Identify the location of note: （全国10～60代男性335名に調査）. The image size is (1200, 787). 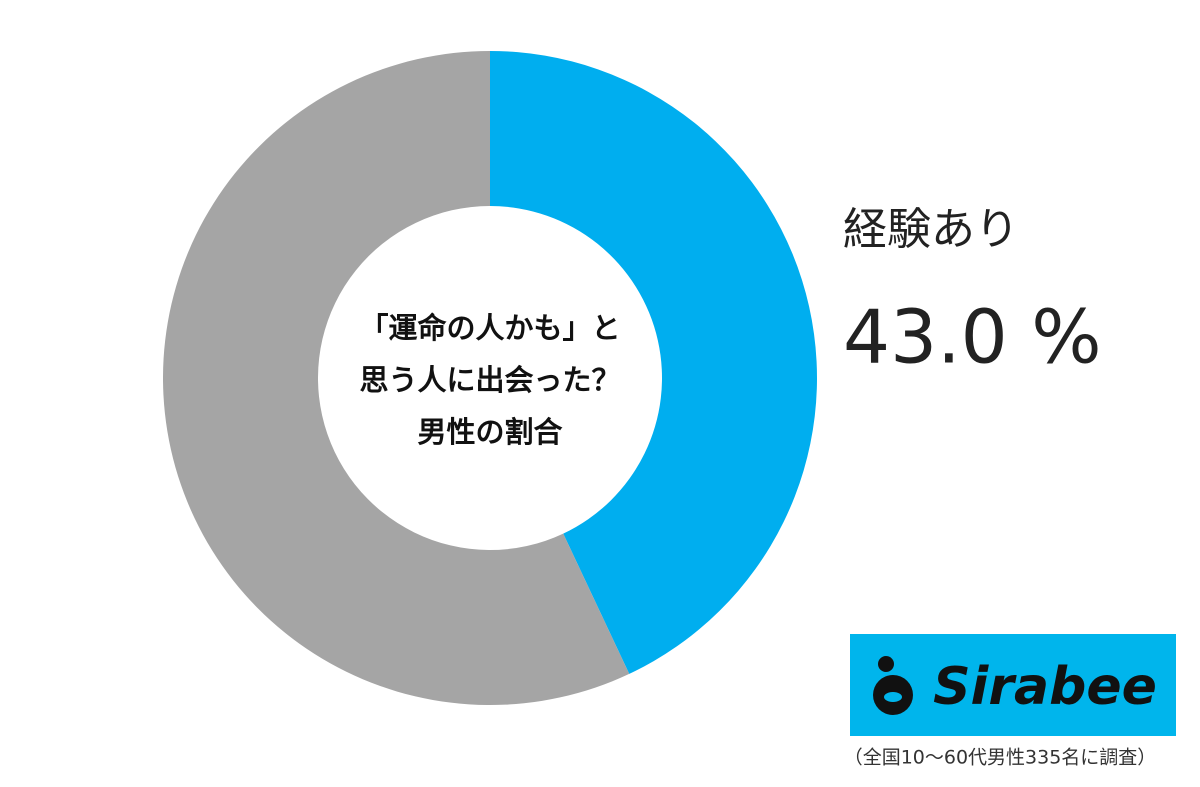
(1000, 758).